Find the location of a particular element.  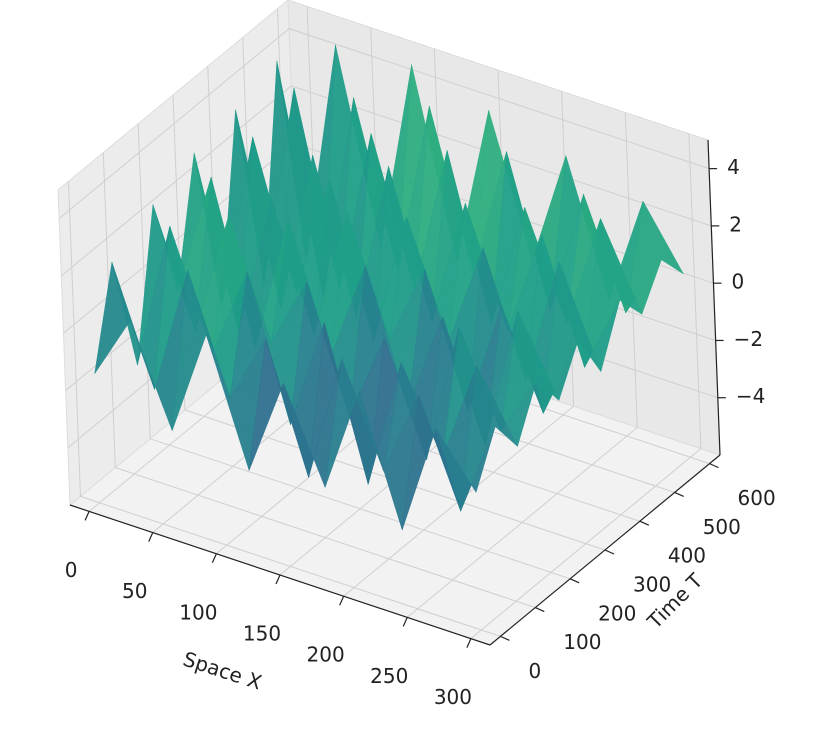

y-tick-label: 600 is located at coordinates (757, 498).